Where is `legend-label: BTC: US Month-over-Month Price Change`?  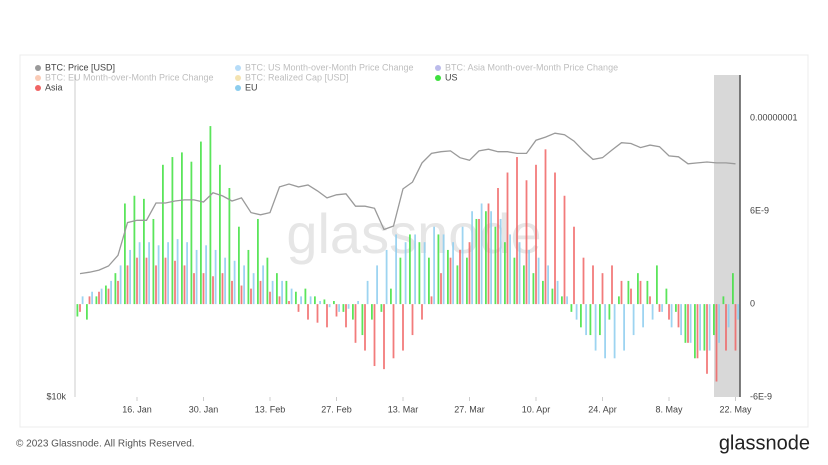 legend-label: BTC: US Month-over-Month Price Change is located at coordinates (329, 67).